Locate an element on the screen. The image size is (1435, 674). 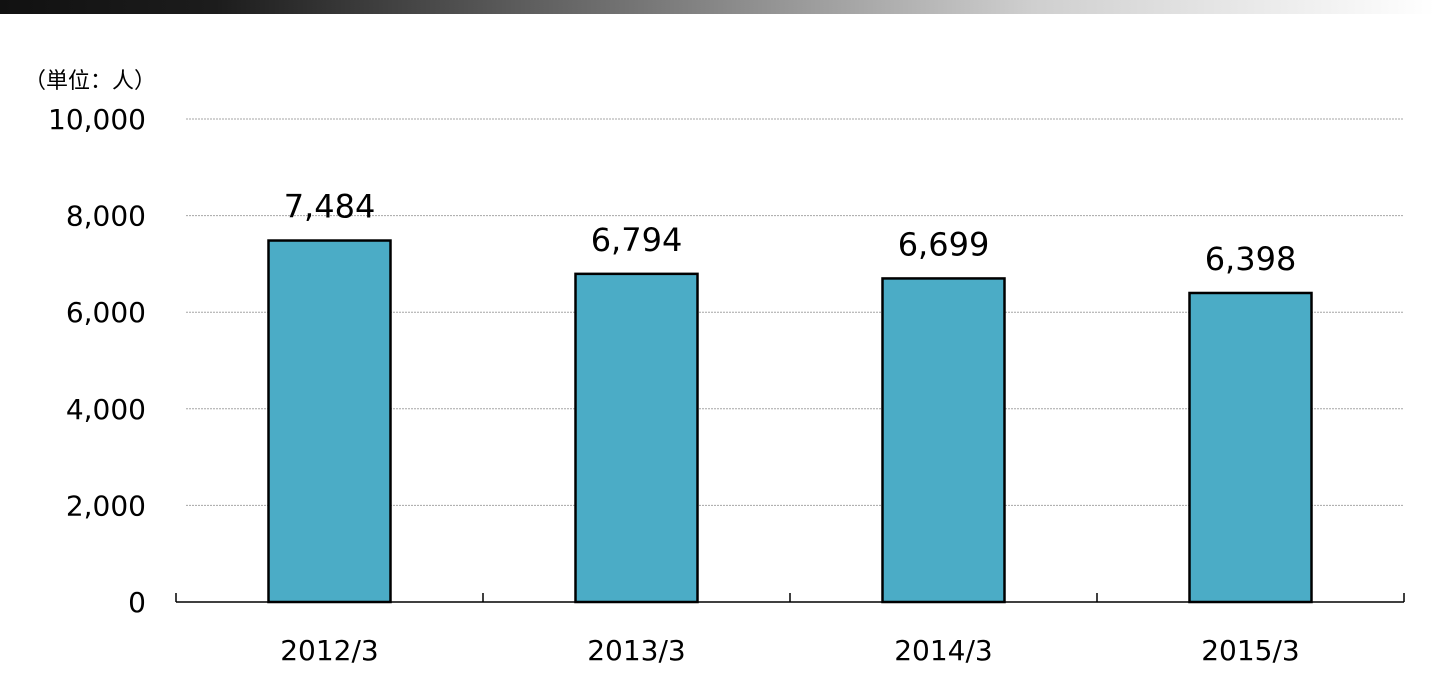
y-axis-ticks: 0 2,000 4,000 6,000 8,000 10,000 is located at coordinates (97, 361).